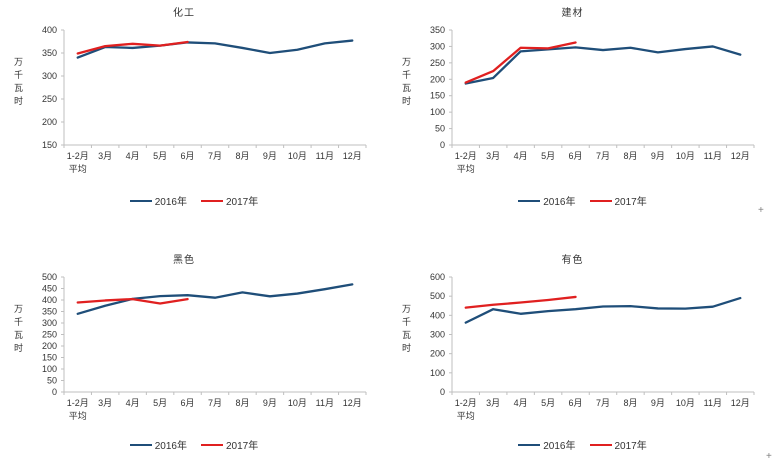 The width and height of the screenshot is (777, 462). I want to click on y-tick-label: 50, so click(440, 129).